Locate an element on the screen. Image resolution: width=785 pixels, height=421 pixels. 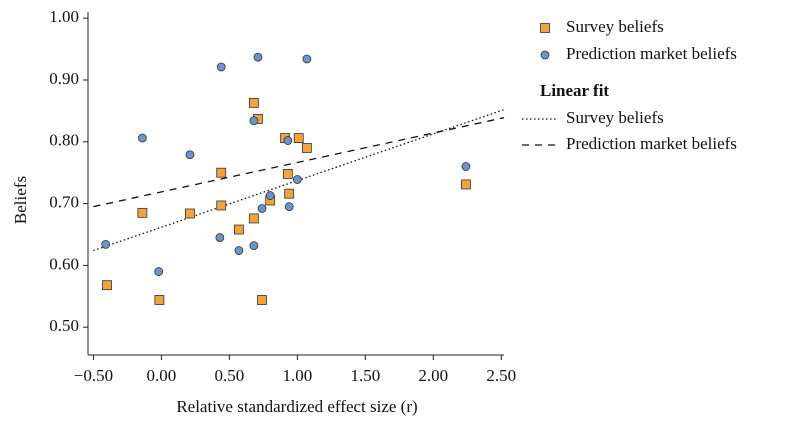
x-tick-label: 2.00 is located at coordinates (433, 375).